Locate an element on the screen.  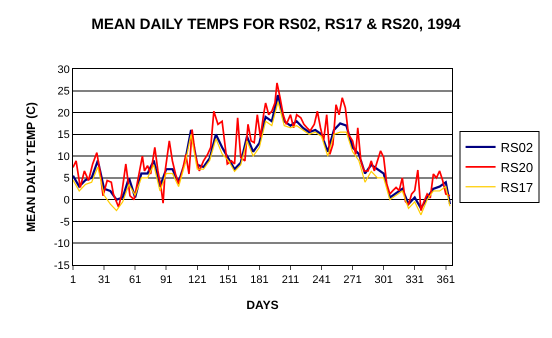
y-tick-label: 25 is located at coordinates (64, 92).